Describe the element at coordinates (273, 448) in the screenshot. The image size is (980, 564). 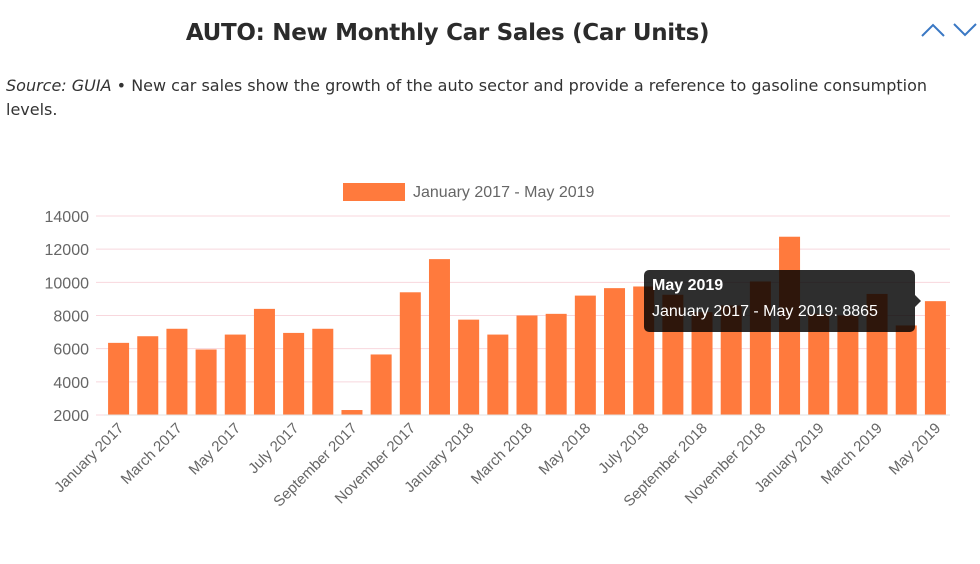
I see `x-tick-label: July 2017` at that location.